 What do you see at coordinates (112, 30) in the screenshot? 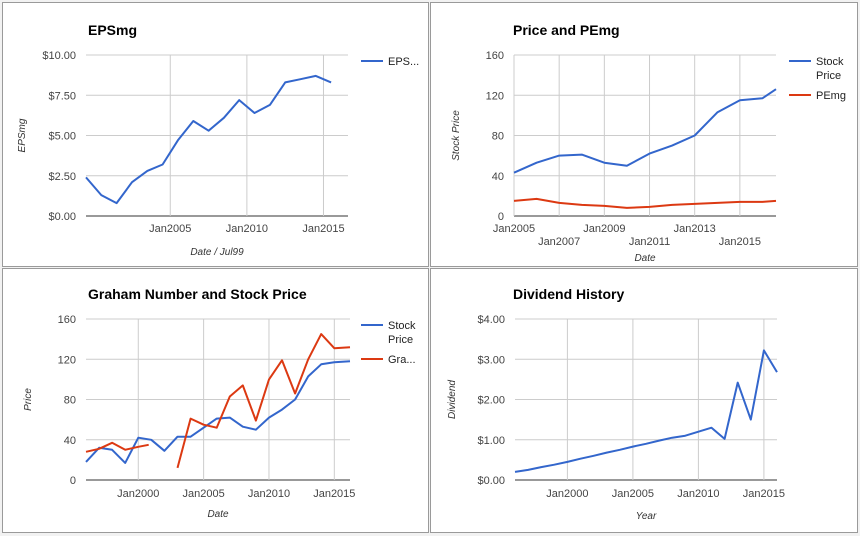
I see `chart-title: EPSmg` at bounding box center [112, 30].